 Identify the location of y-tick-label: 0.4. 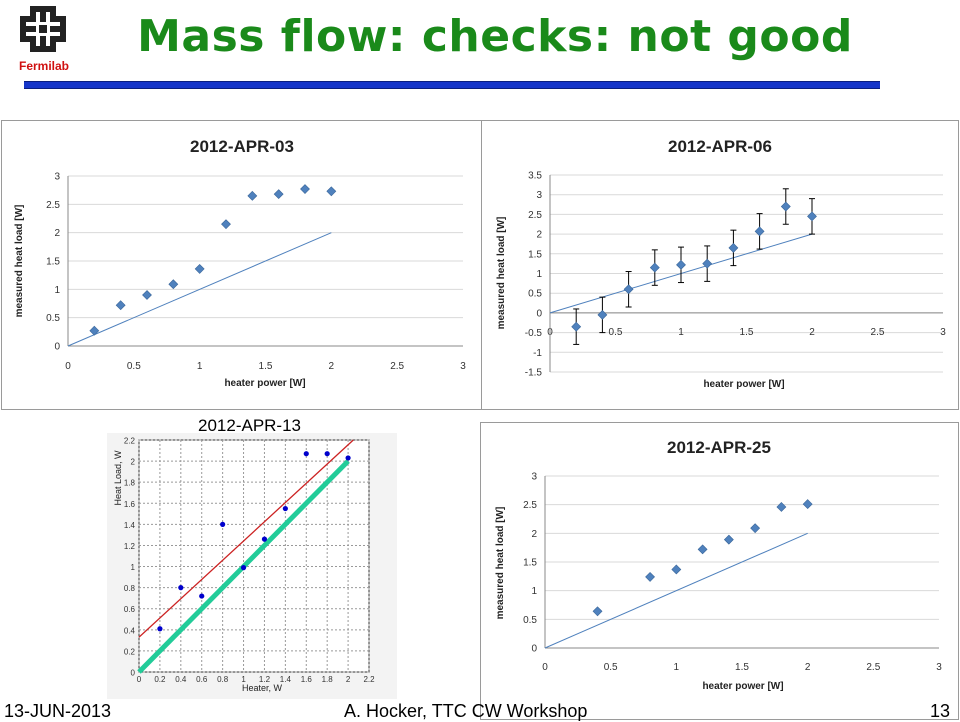
(130, 630).